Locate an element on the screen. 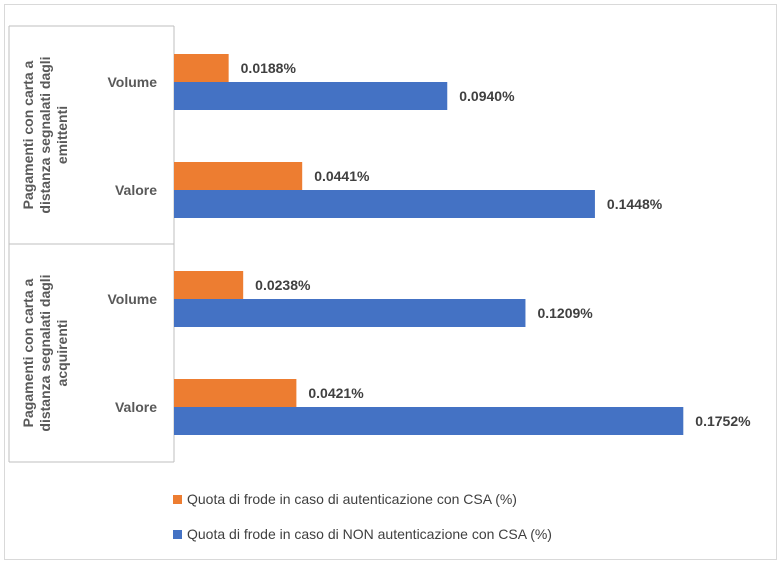 The image size is (782, 563). data-label: 0.1209% is located at coordinates (565, 313).